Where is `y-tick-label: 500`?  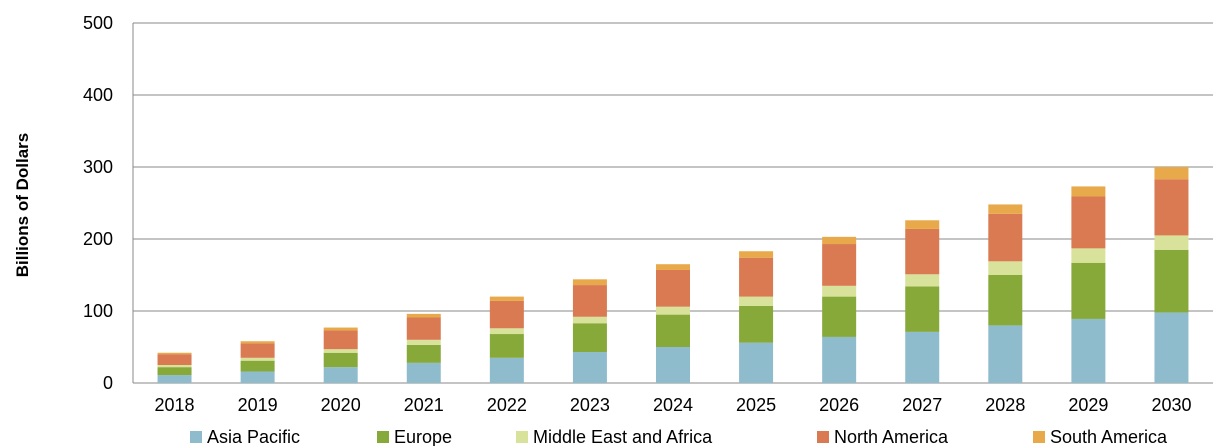
y-tick-label: 500 is located at coordinates (98, 23).